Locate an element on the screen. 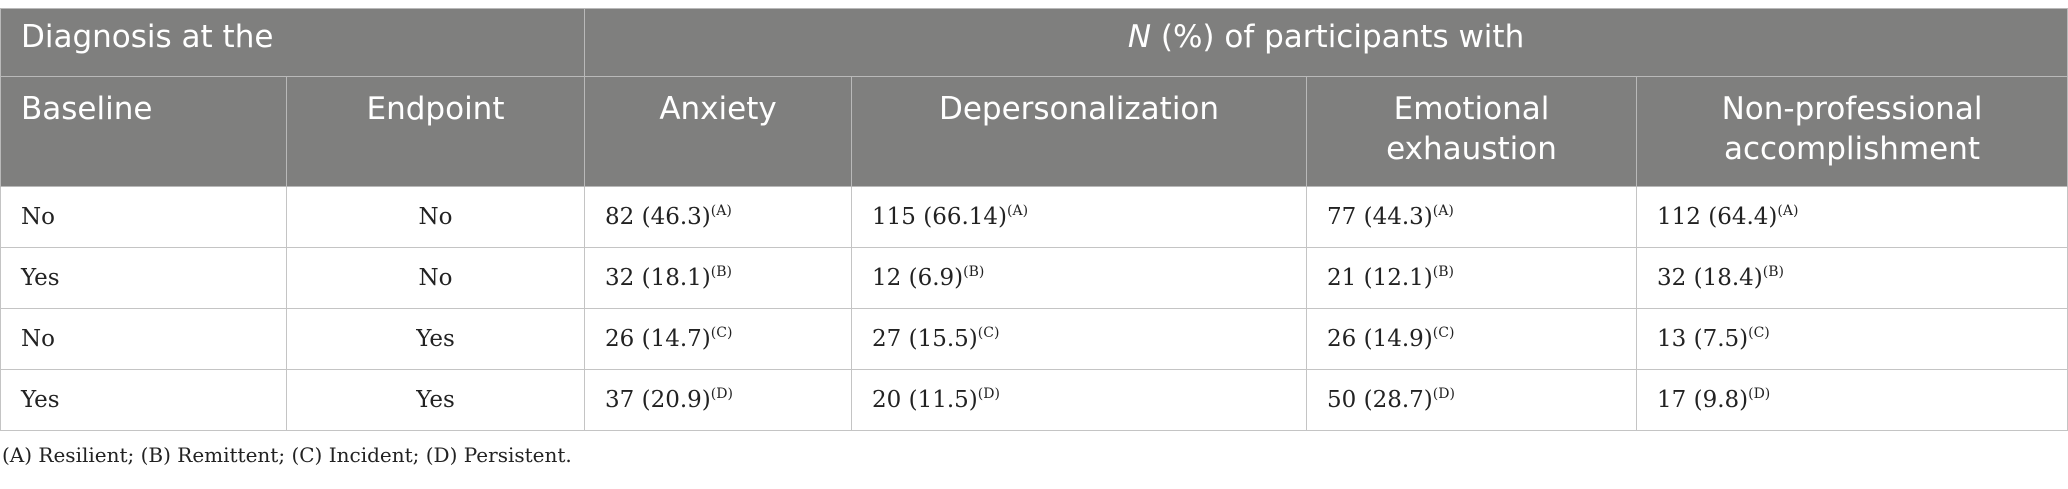 This screenshot has height=489, width=2068. cell-value: 26 (14.9) is located at coordinates (1380, 339).